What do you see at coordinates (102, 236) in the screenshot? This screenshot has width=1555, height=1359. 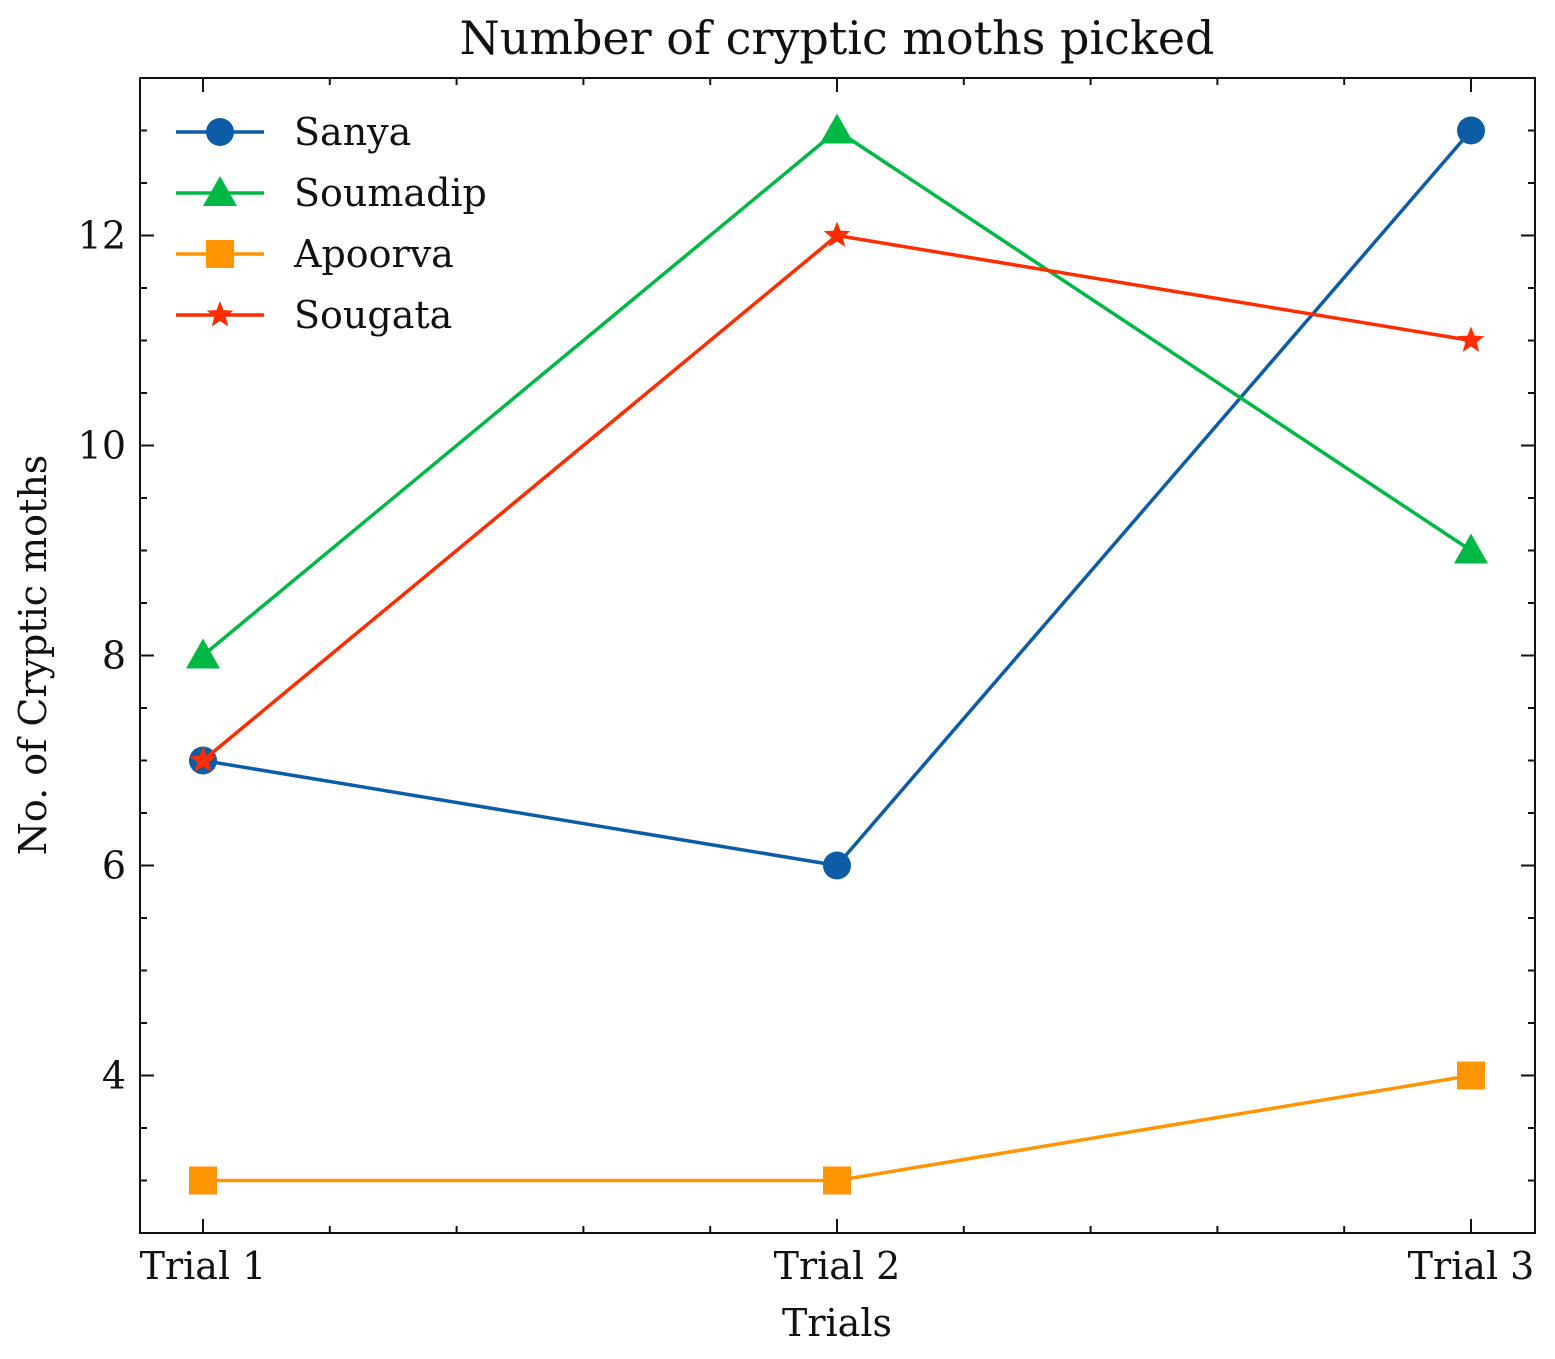 I see `y-tick-label: 12` at bounding box center [102, 236].